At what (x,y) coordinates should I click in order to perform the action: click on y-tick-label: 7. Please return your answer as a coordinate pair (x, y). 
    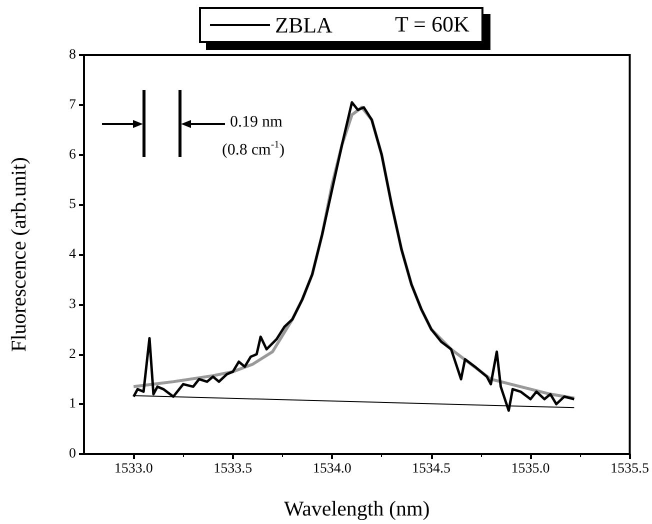
    Looking at the image, I should click on (72, 104).